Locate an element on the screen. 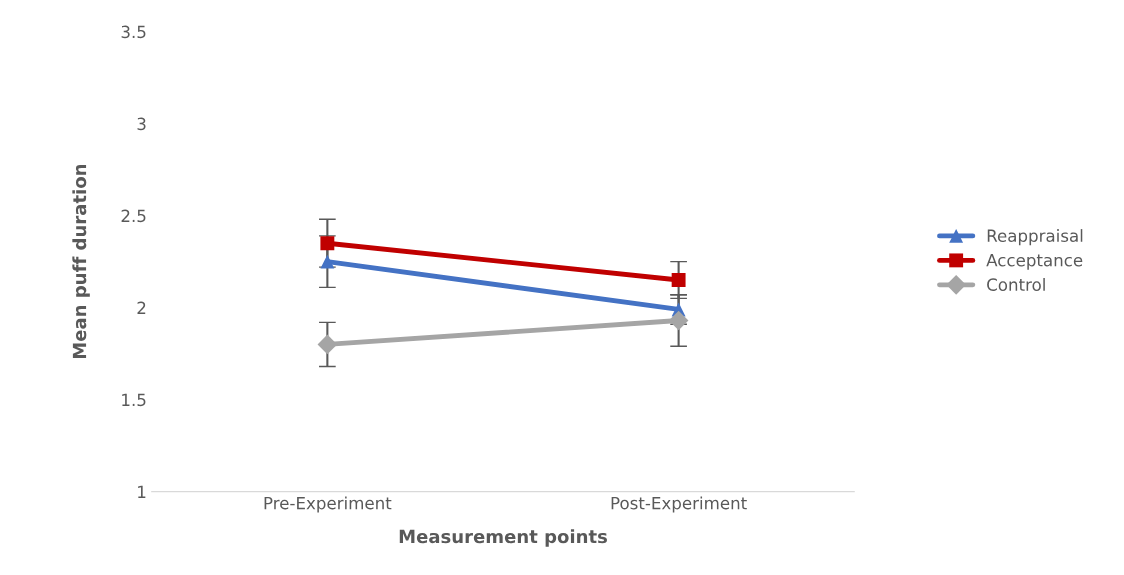  x-tick-label: Pre-Experiment is located at coordinates (328, 504).